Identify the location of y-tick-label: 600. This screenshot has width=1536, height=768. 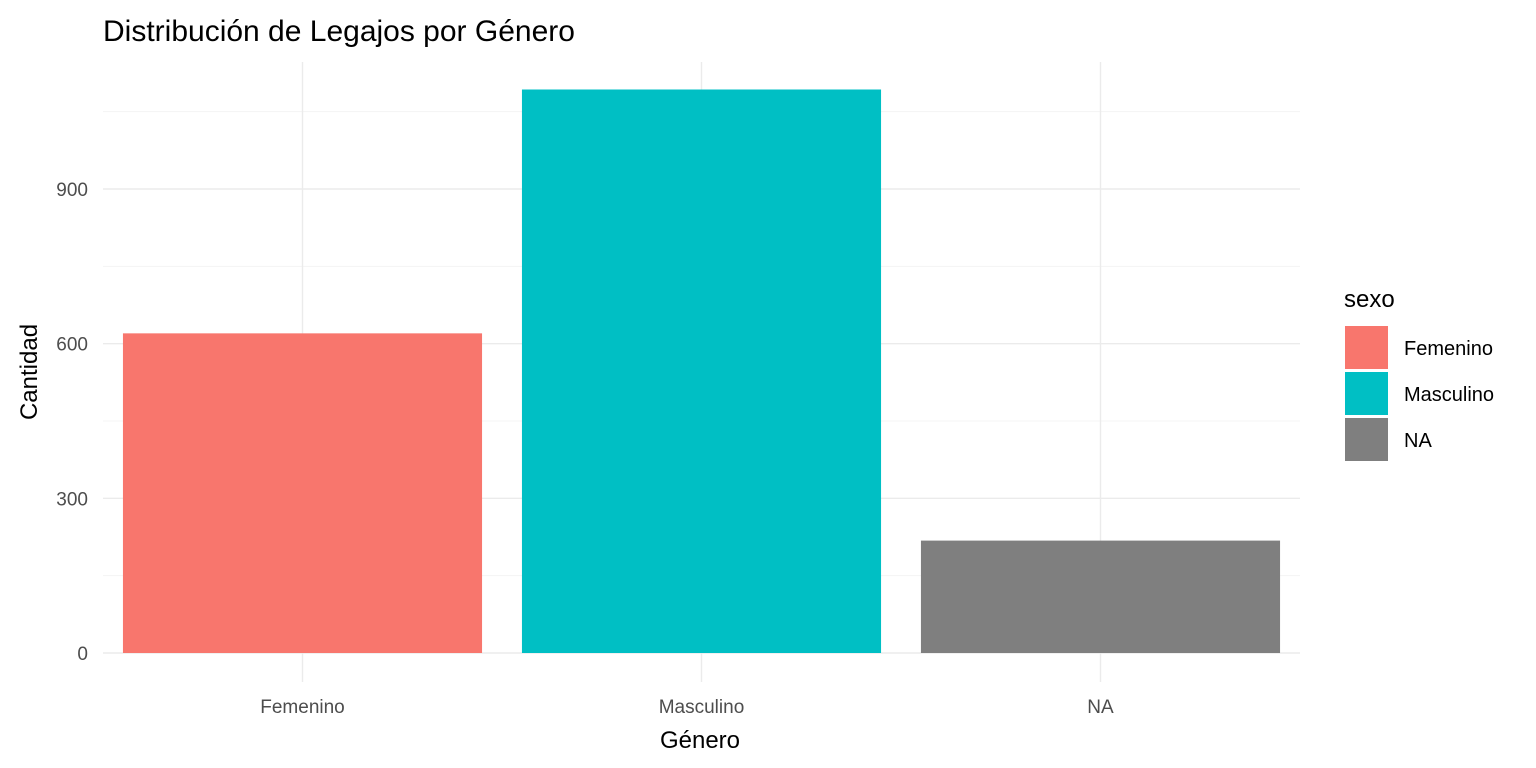
(72, 345).